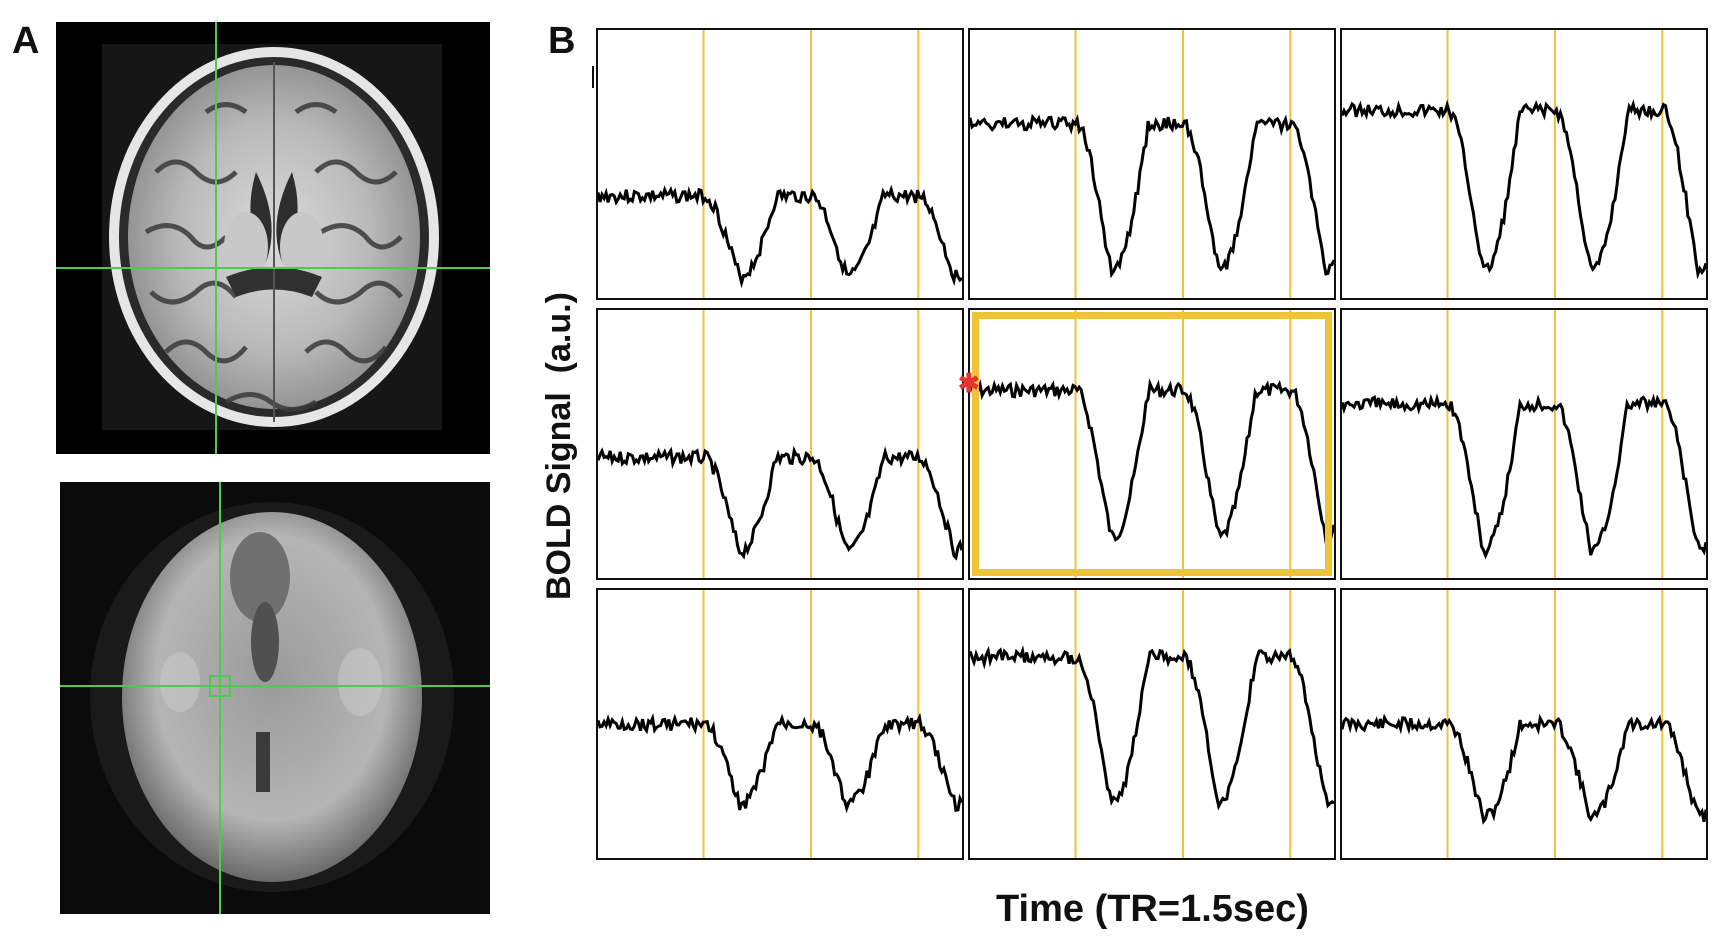 The height and width of the screenshot is (942, 1716). I want to click on epi-functional-image, so click(275, 698).